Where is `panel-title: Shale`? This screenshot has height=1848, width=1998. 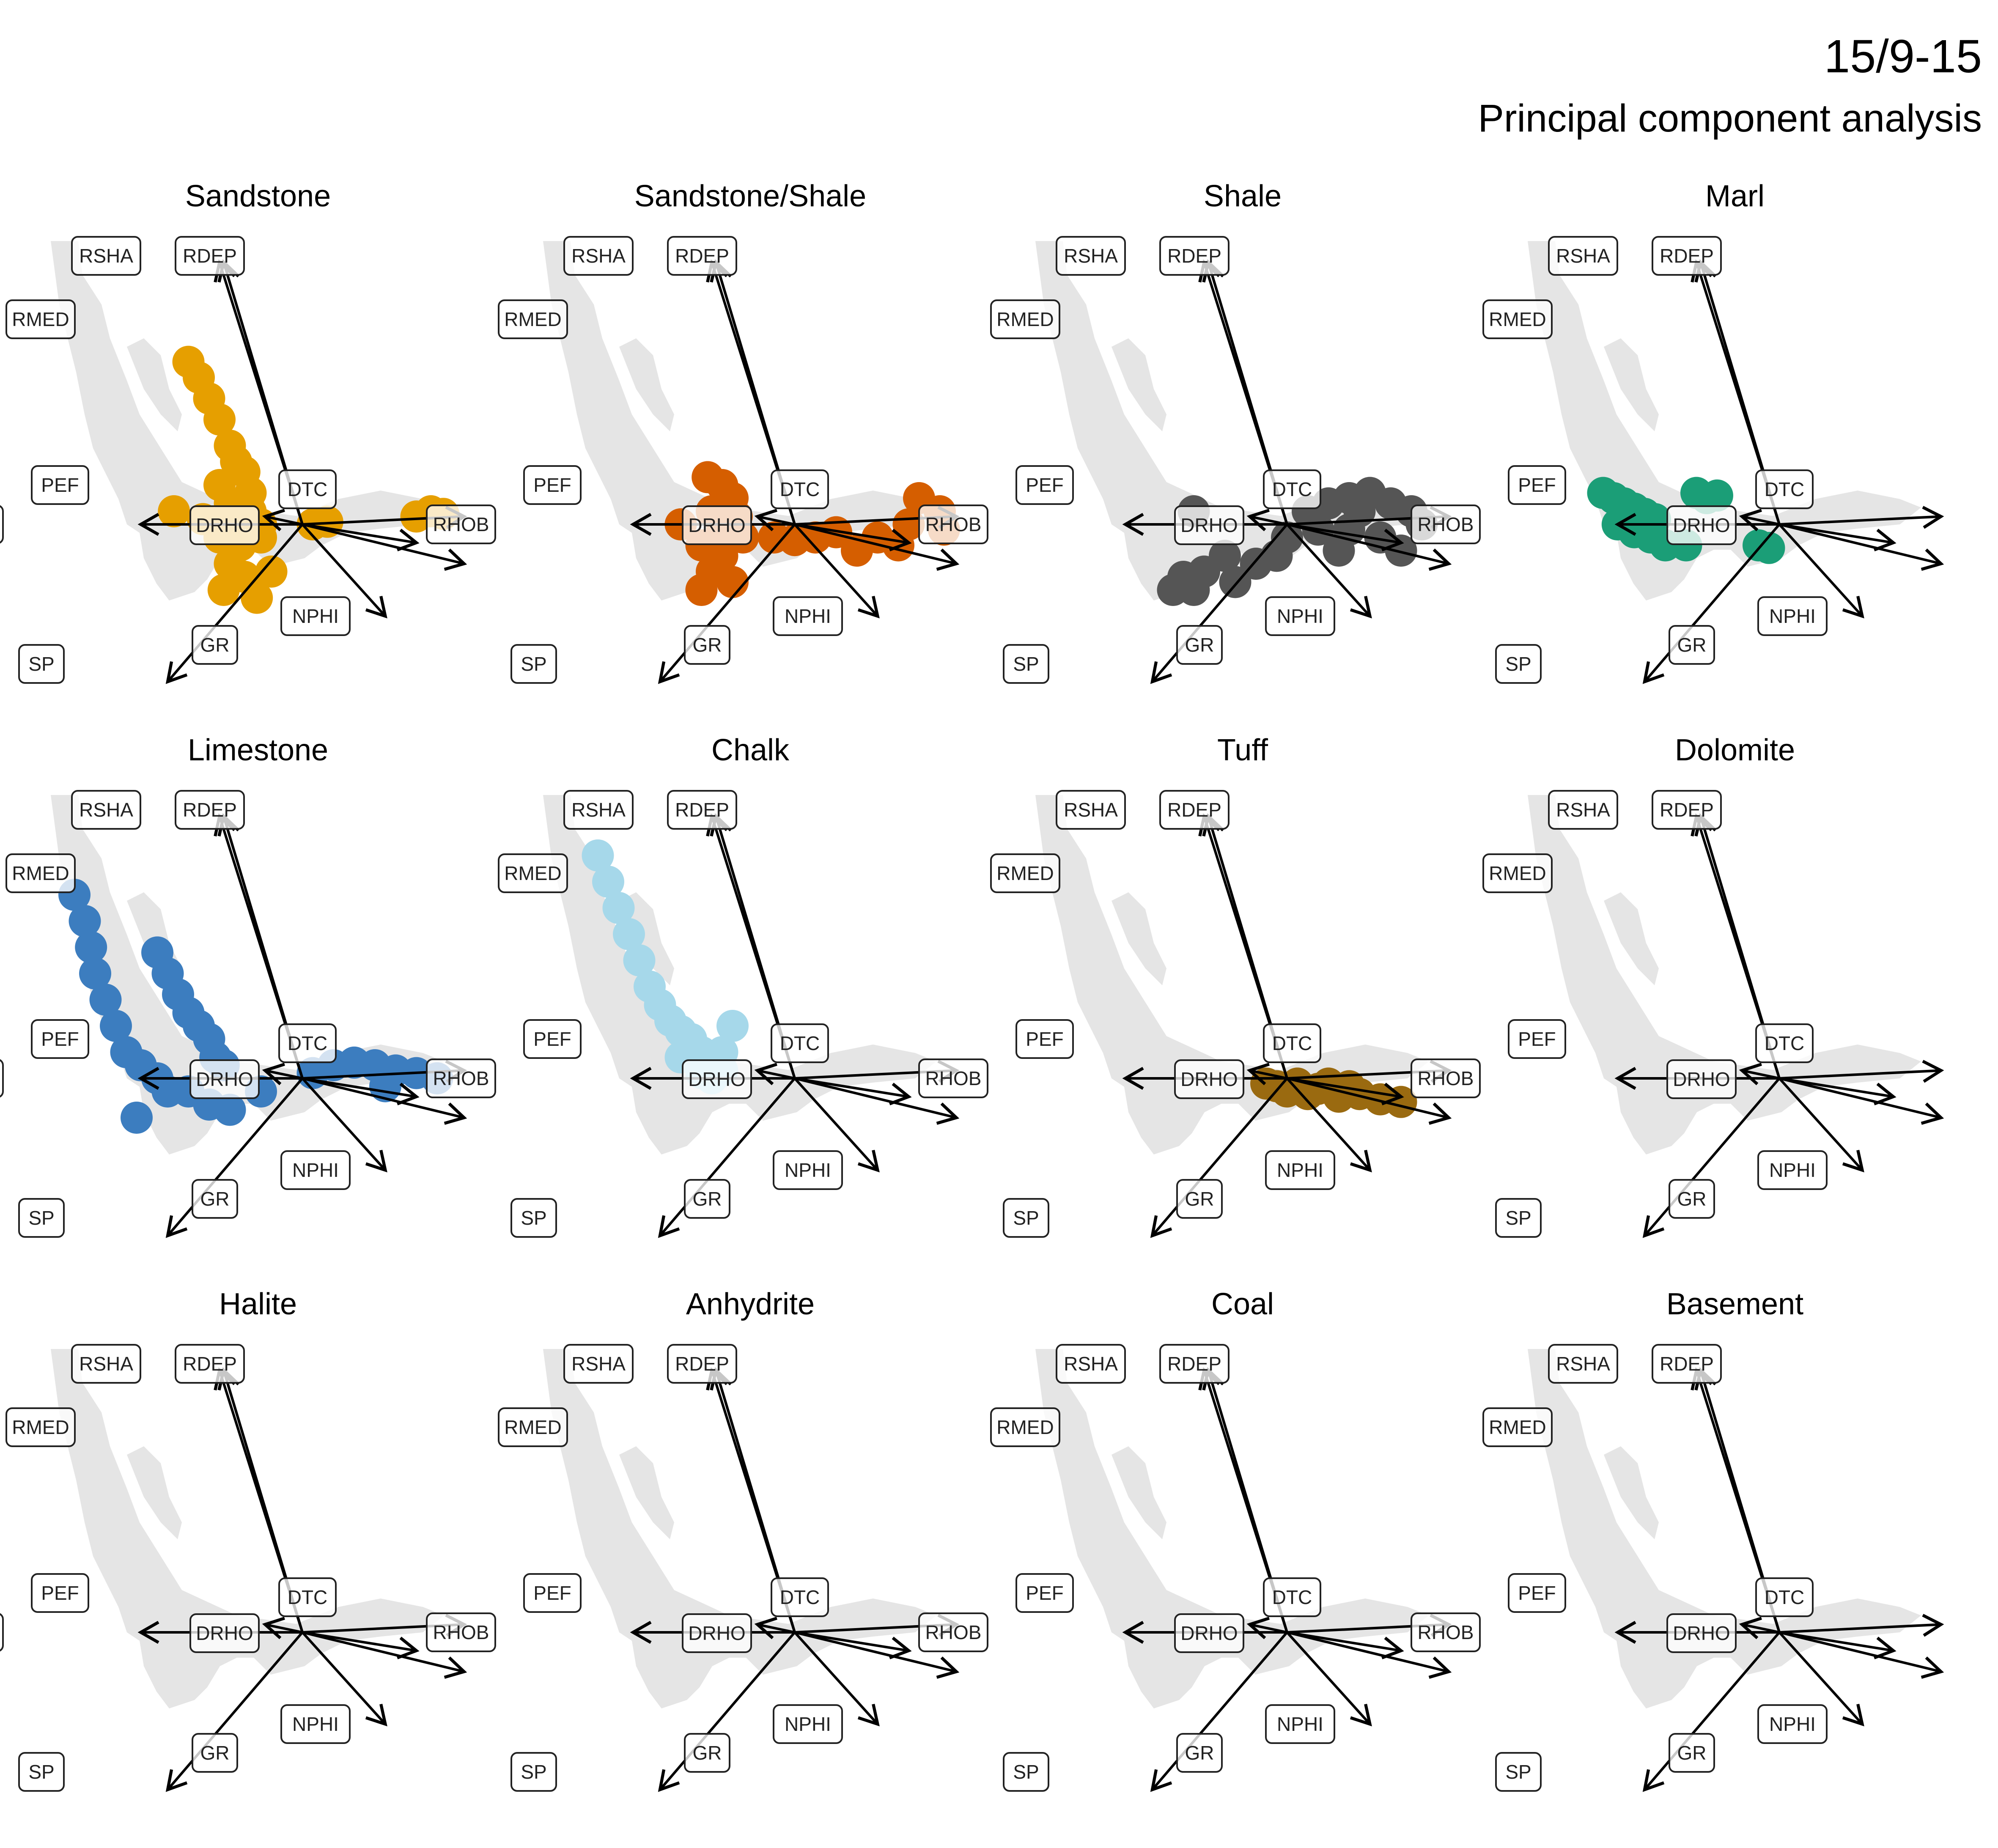 panel-title: Shale is located at coordinates (1243, 196).